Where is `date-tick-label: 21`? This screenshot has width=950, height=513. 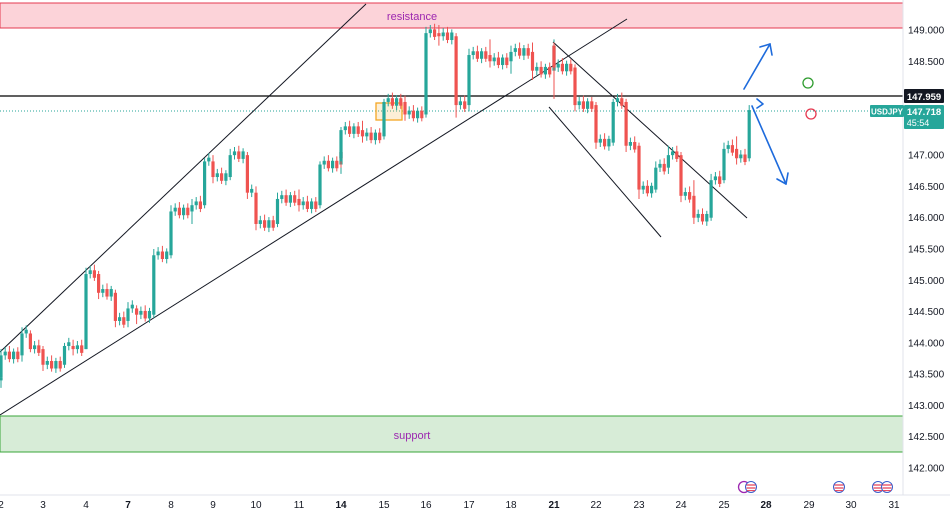
date-tick-label: 21 is located at coordinates (554, 505).